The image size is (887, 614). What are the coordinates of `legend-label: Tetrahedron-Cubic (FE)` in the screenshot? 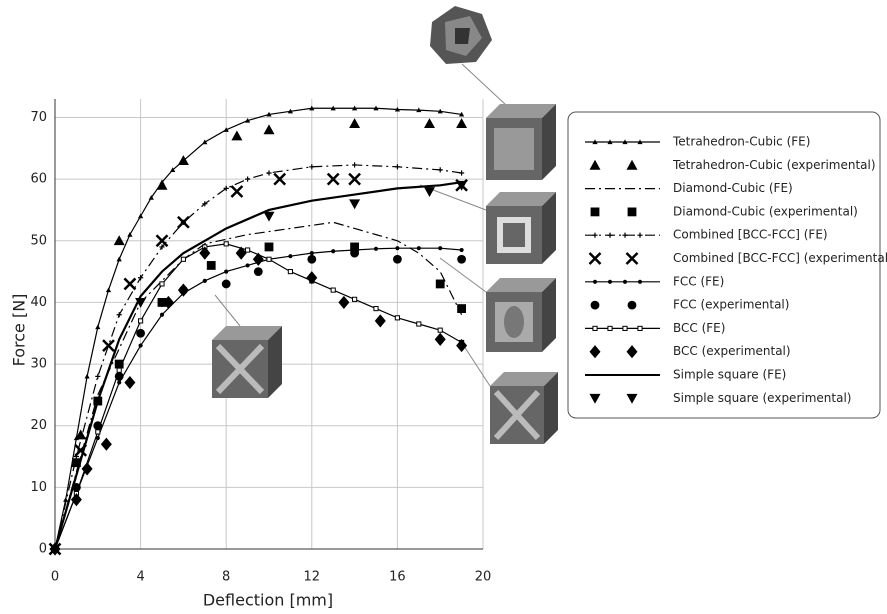 It's located at (741, 142).